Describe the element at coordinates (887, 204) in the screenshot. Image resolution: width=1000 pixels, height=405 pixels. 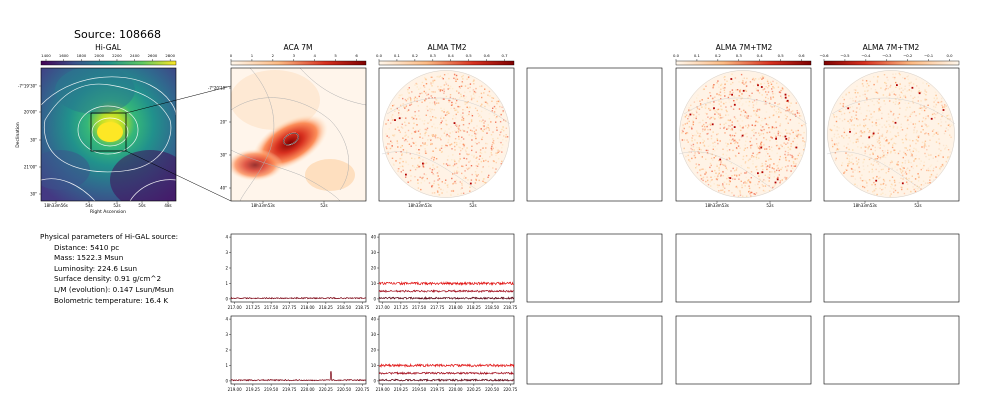
I see `combo2-axes: 18h33m53s 52s` at that location.